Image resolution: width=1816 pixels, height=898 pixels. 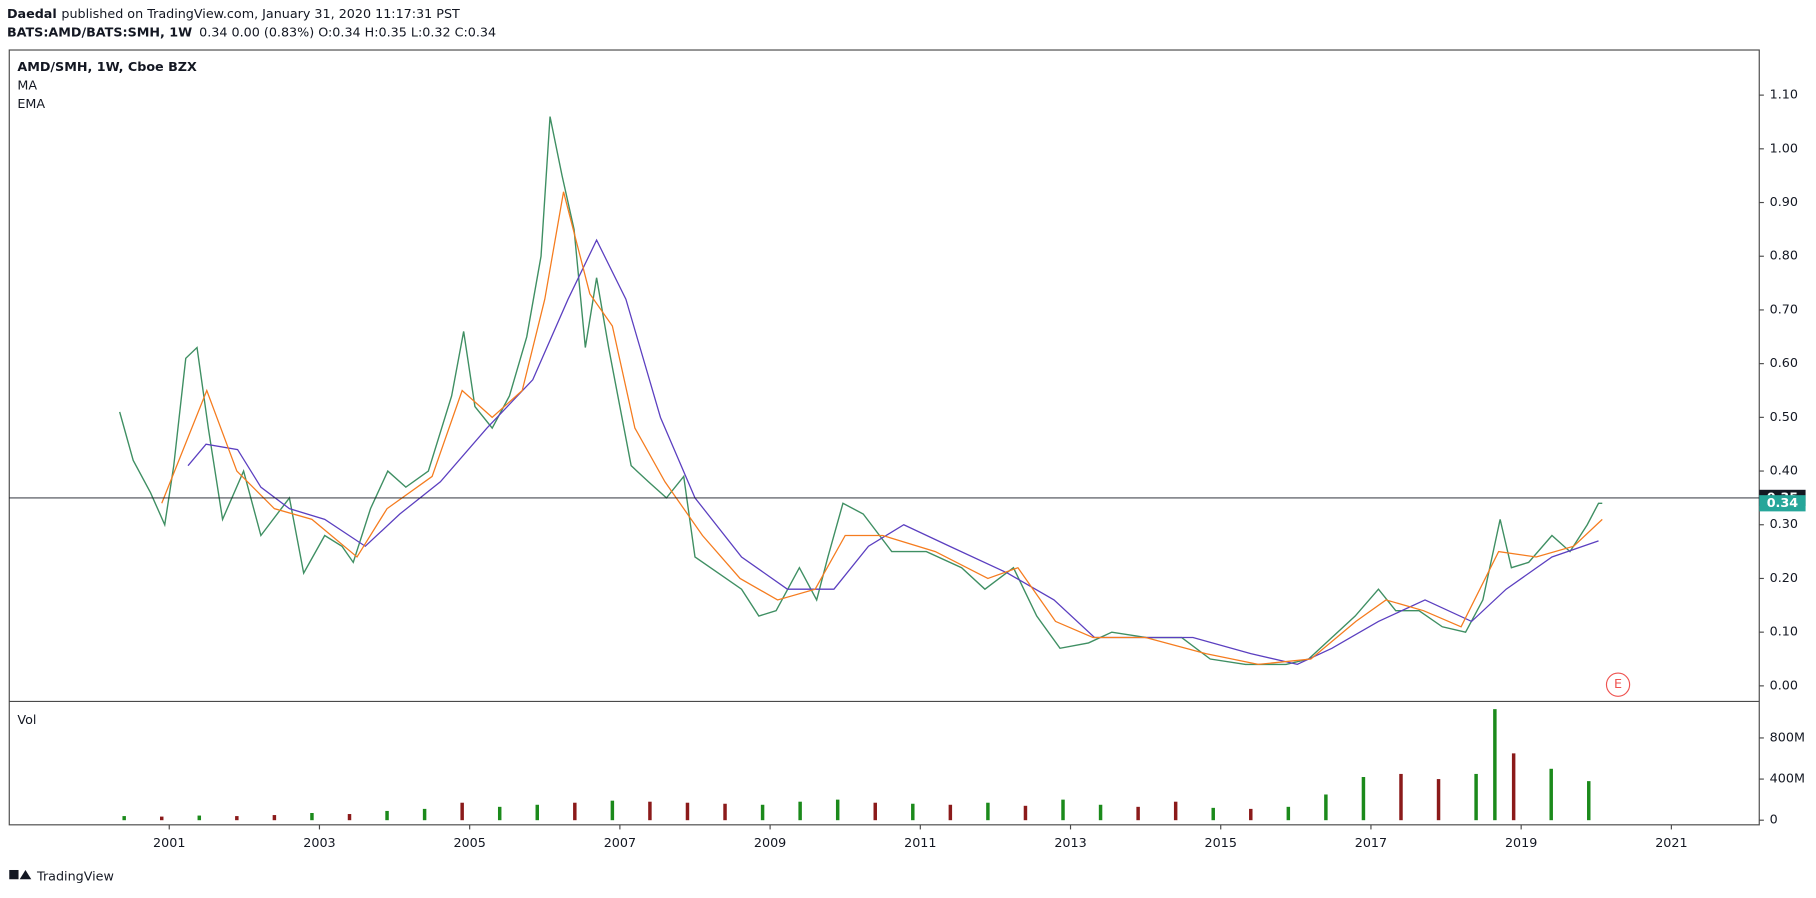 I want to click on y-tick-label: 0.10, so click(x=1784, y=632).